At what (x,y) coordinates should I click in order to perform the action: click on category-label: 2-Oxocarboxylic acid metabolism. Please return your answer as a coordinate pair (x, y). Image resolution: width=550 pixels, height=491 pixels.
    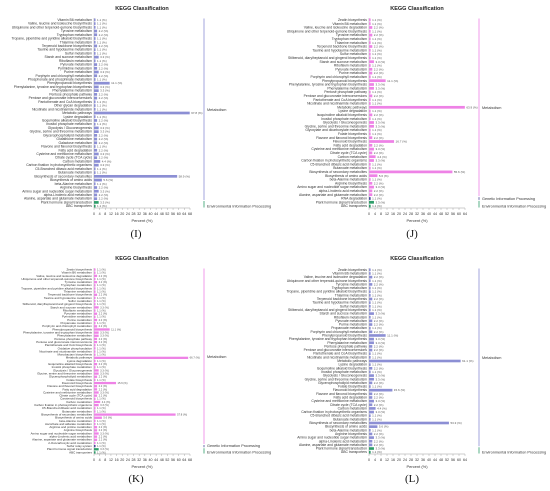
    Looking at the image, I should click on (70, 443).